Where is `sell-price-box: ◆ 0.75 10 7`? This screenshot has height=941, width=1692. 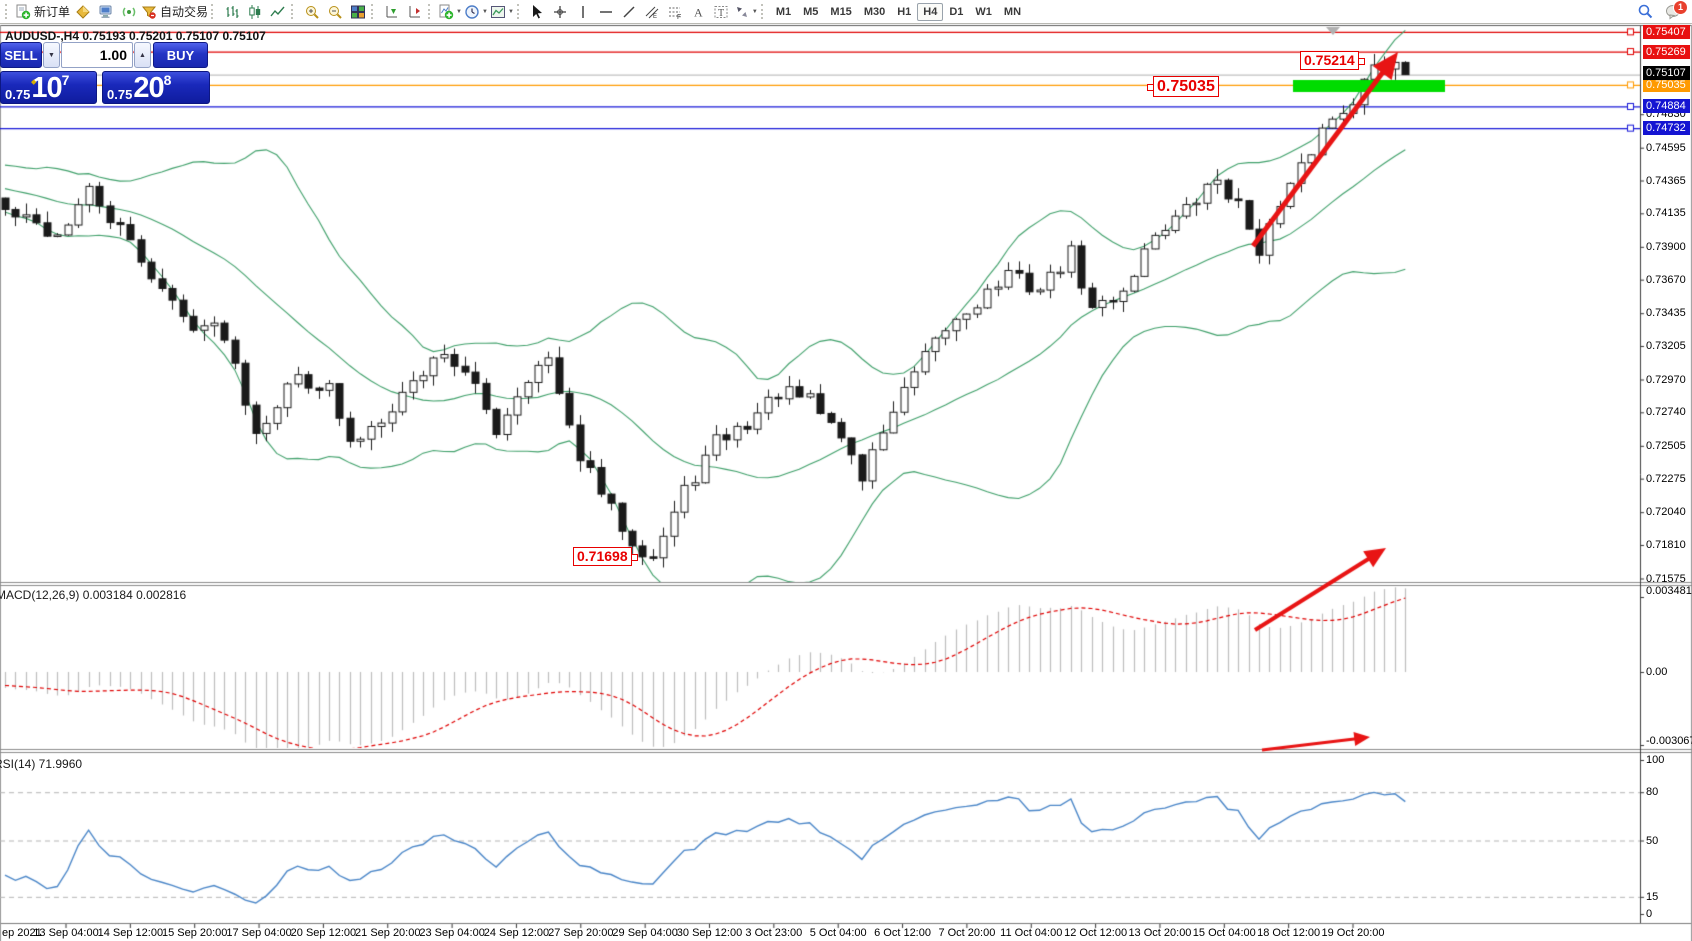
sell-price-box: ◆ 0.75 10 7 is located at coordinates (48, 87).